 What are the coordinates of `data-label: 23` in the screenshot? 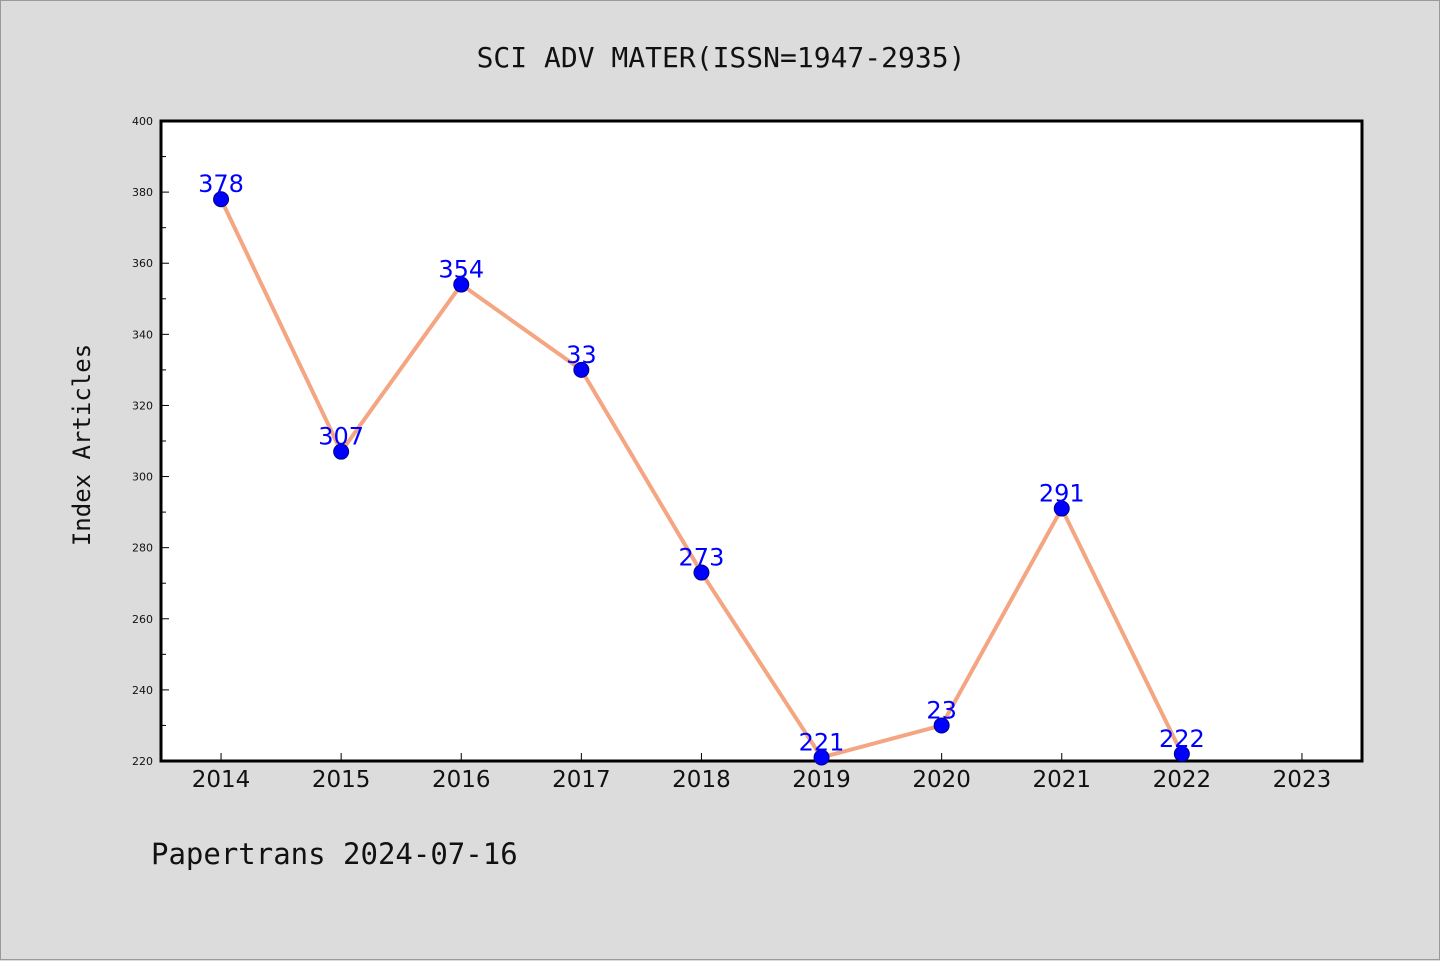 It's located at (941, 710).